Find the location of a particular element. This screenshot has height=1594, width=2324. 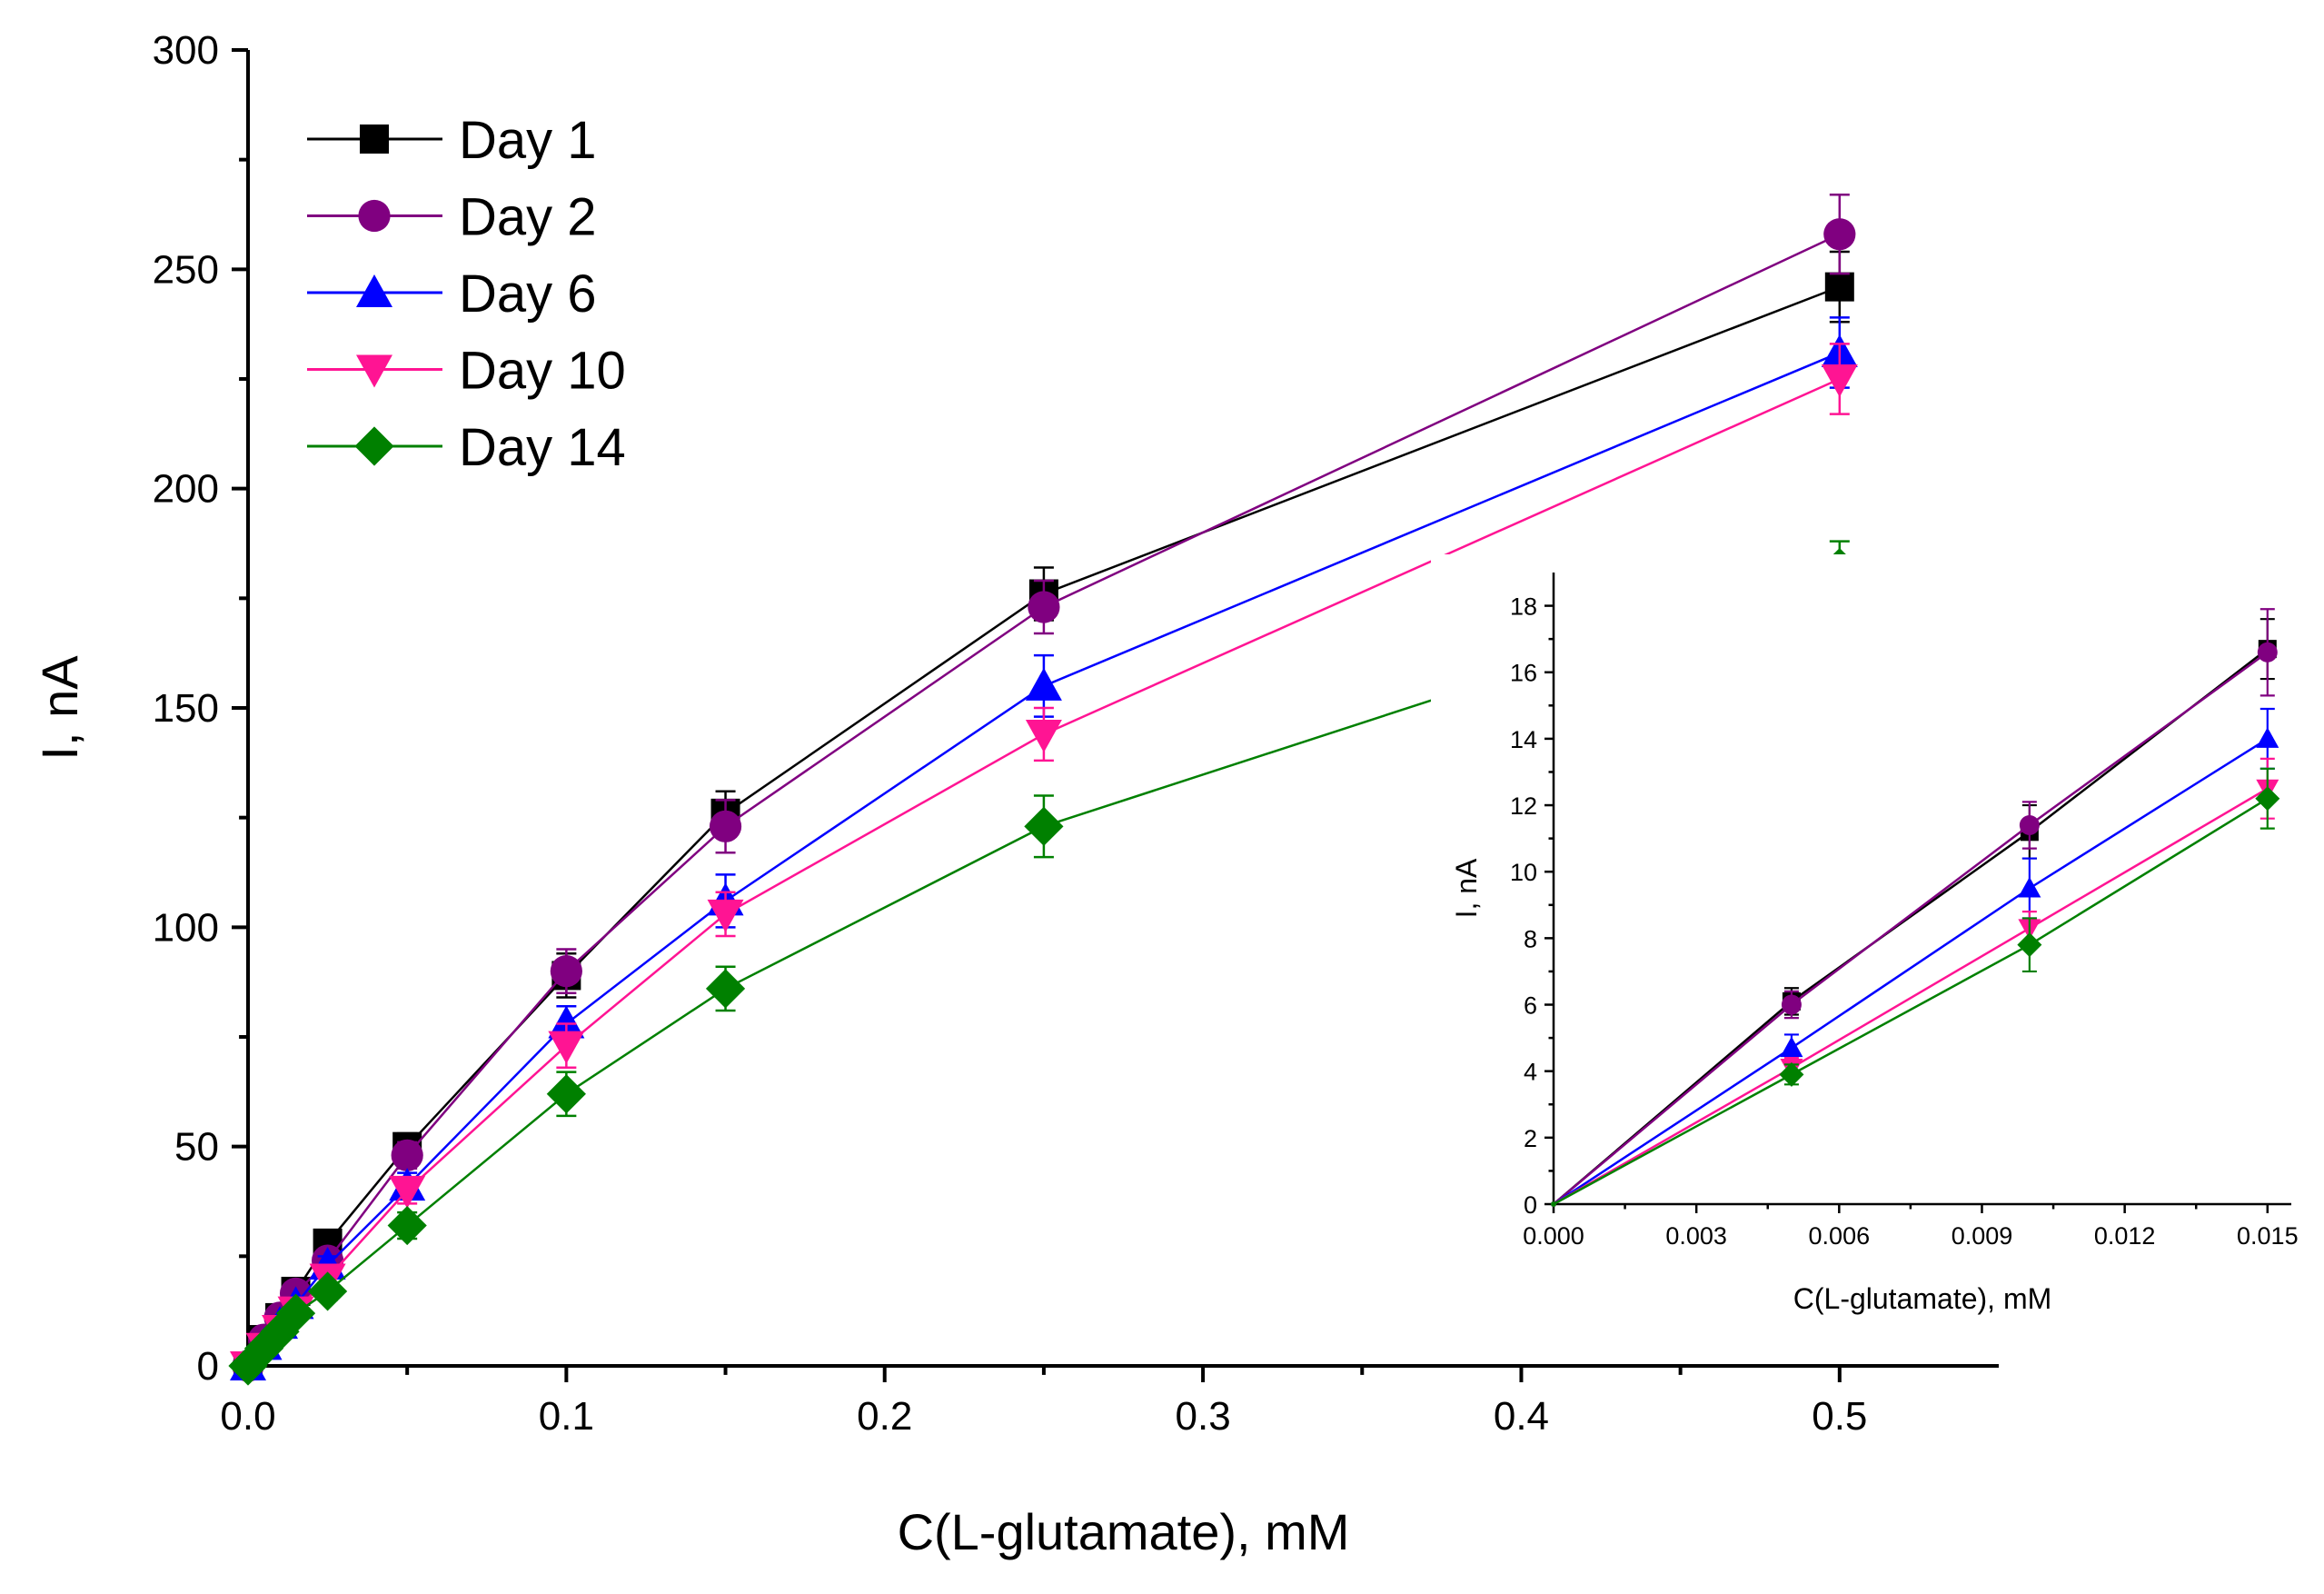

inset-y-tick-label: 8 is located at coordinates (1530, 938).